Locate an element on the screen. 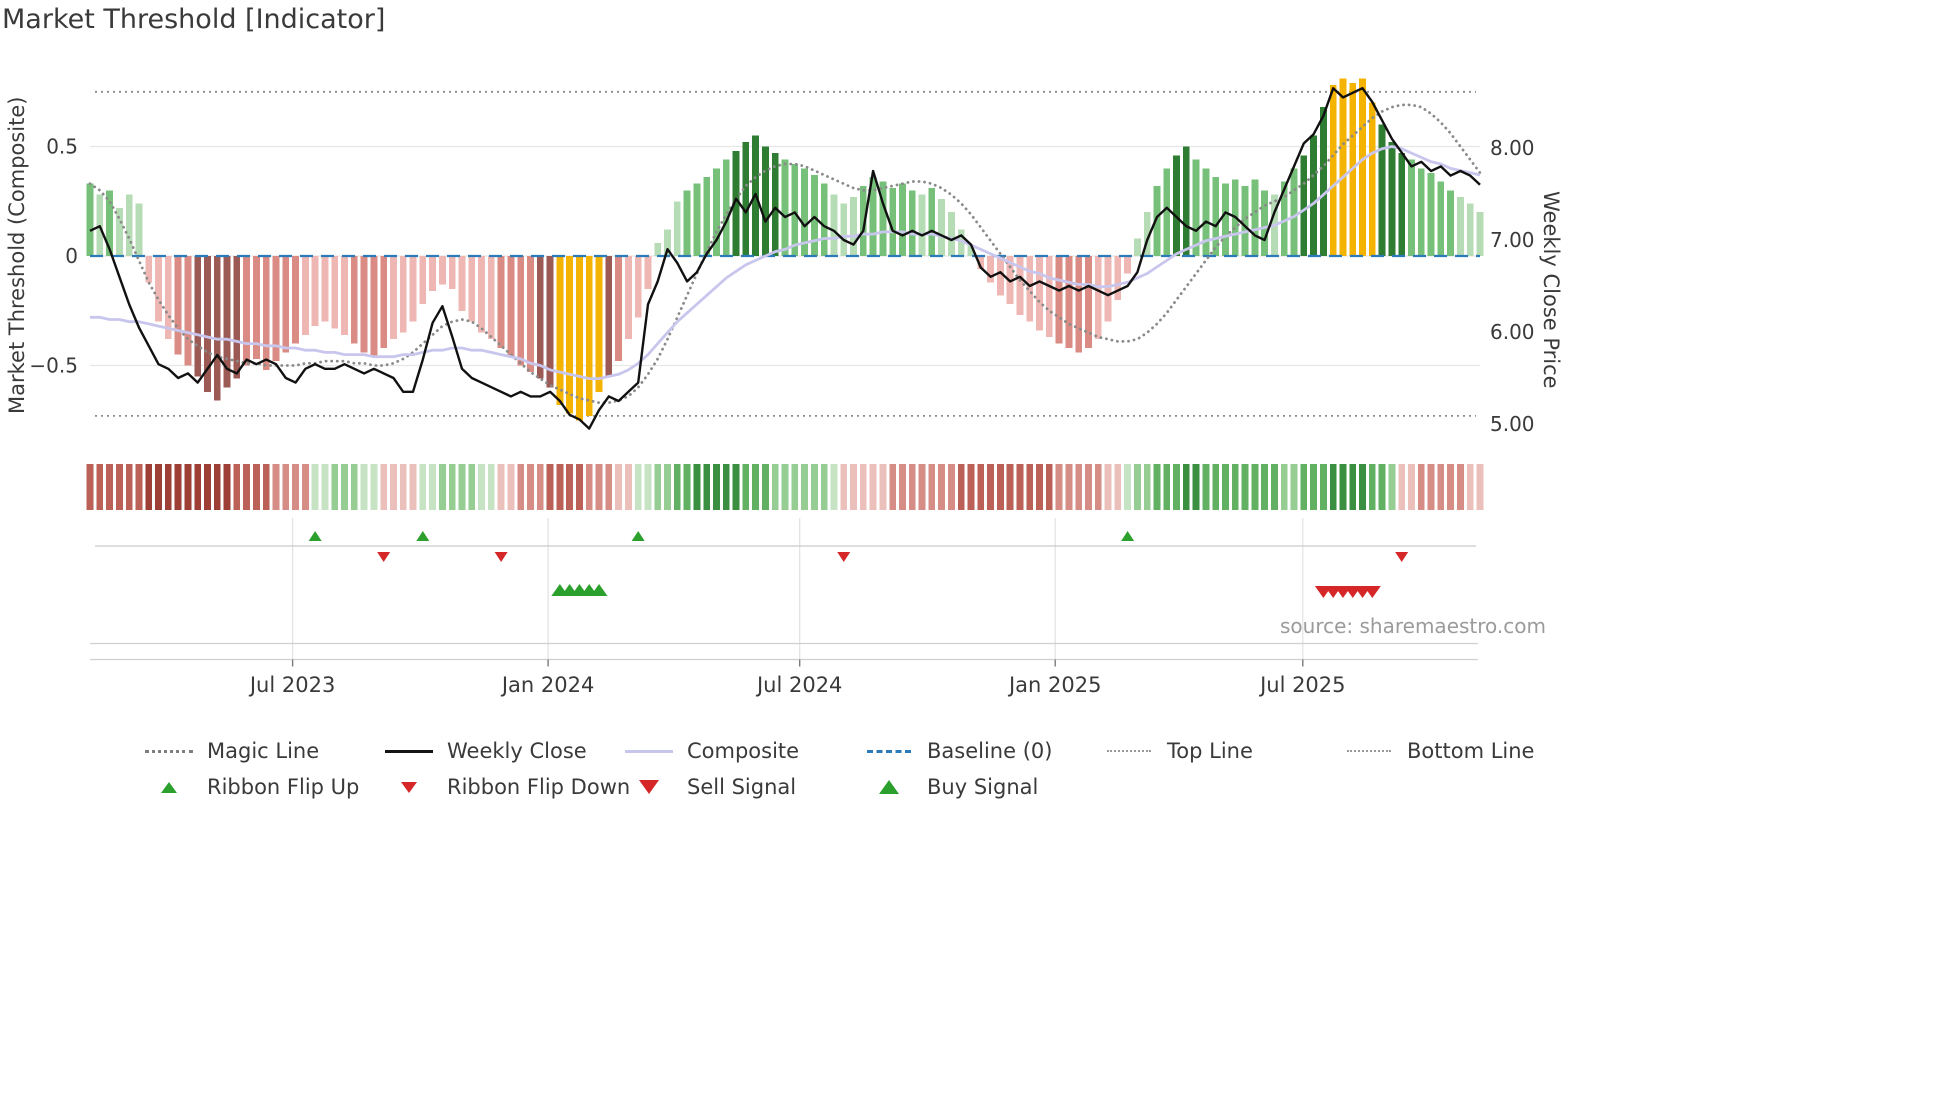 The height and width of the screenshot is (1102, 1960). legend-item-top-line: Top Line is located at coordinates (1225, 751).